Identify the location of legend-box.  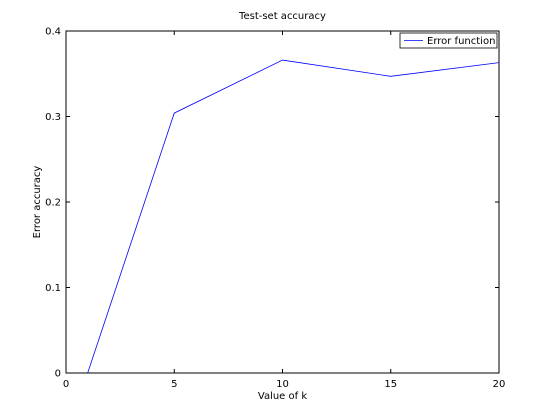
(448, 40).